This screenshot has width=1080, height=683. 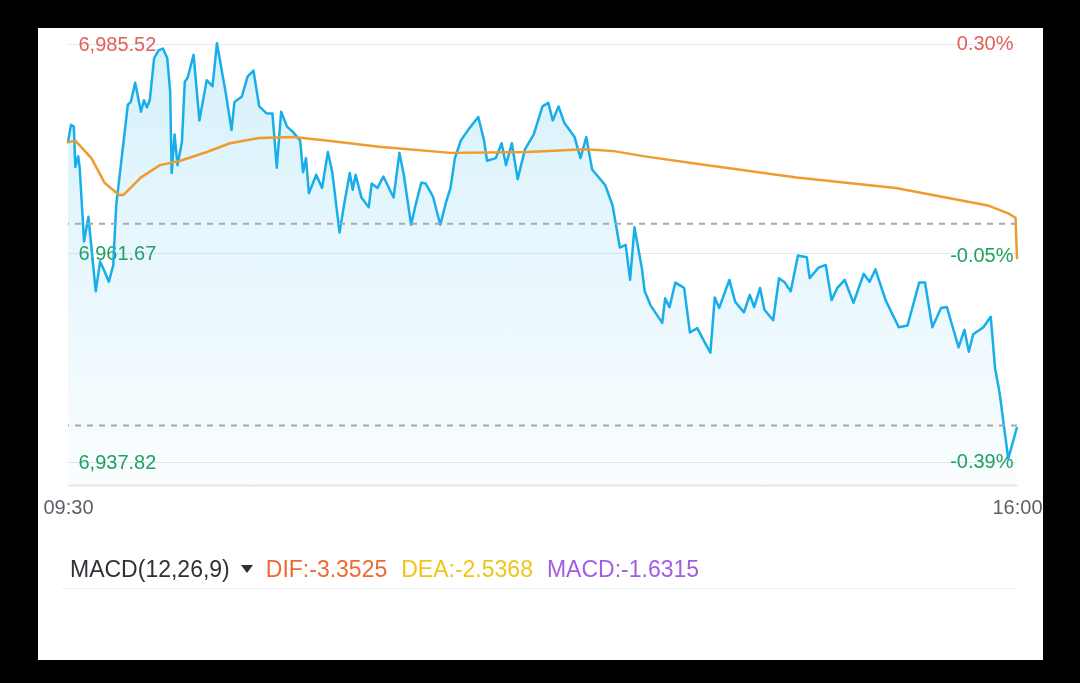 I want to click on text: DIF:-3.3525, so click(x=326, y=569).